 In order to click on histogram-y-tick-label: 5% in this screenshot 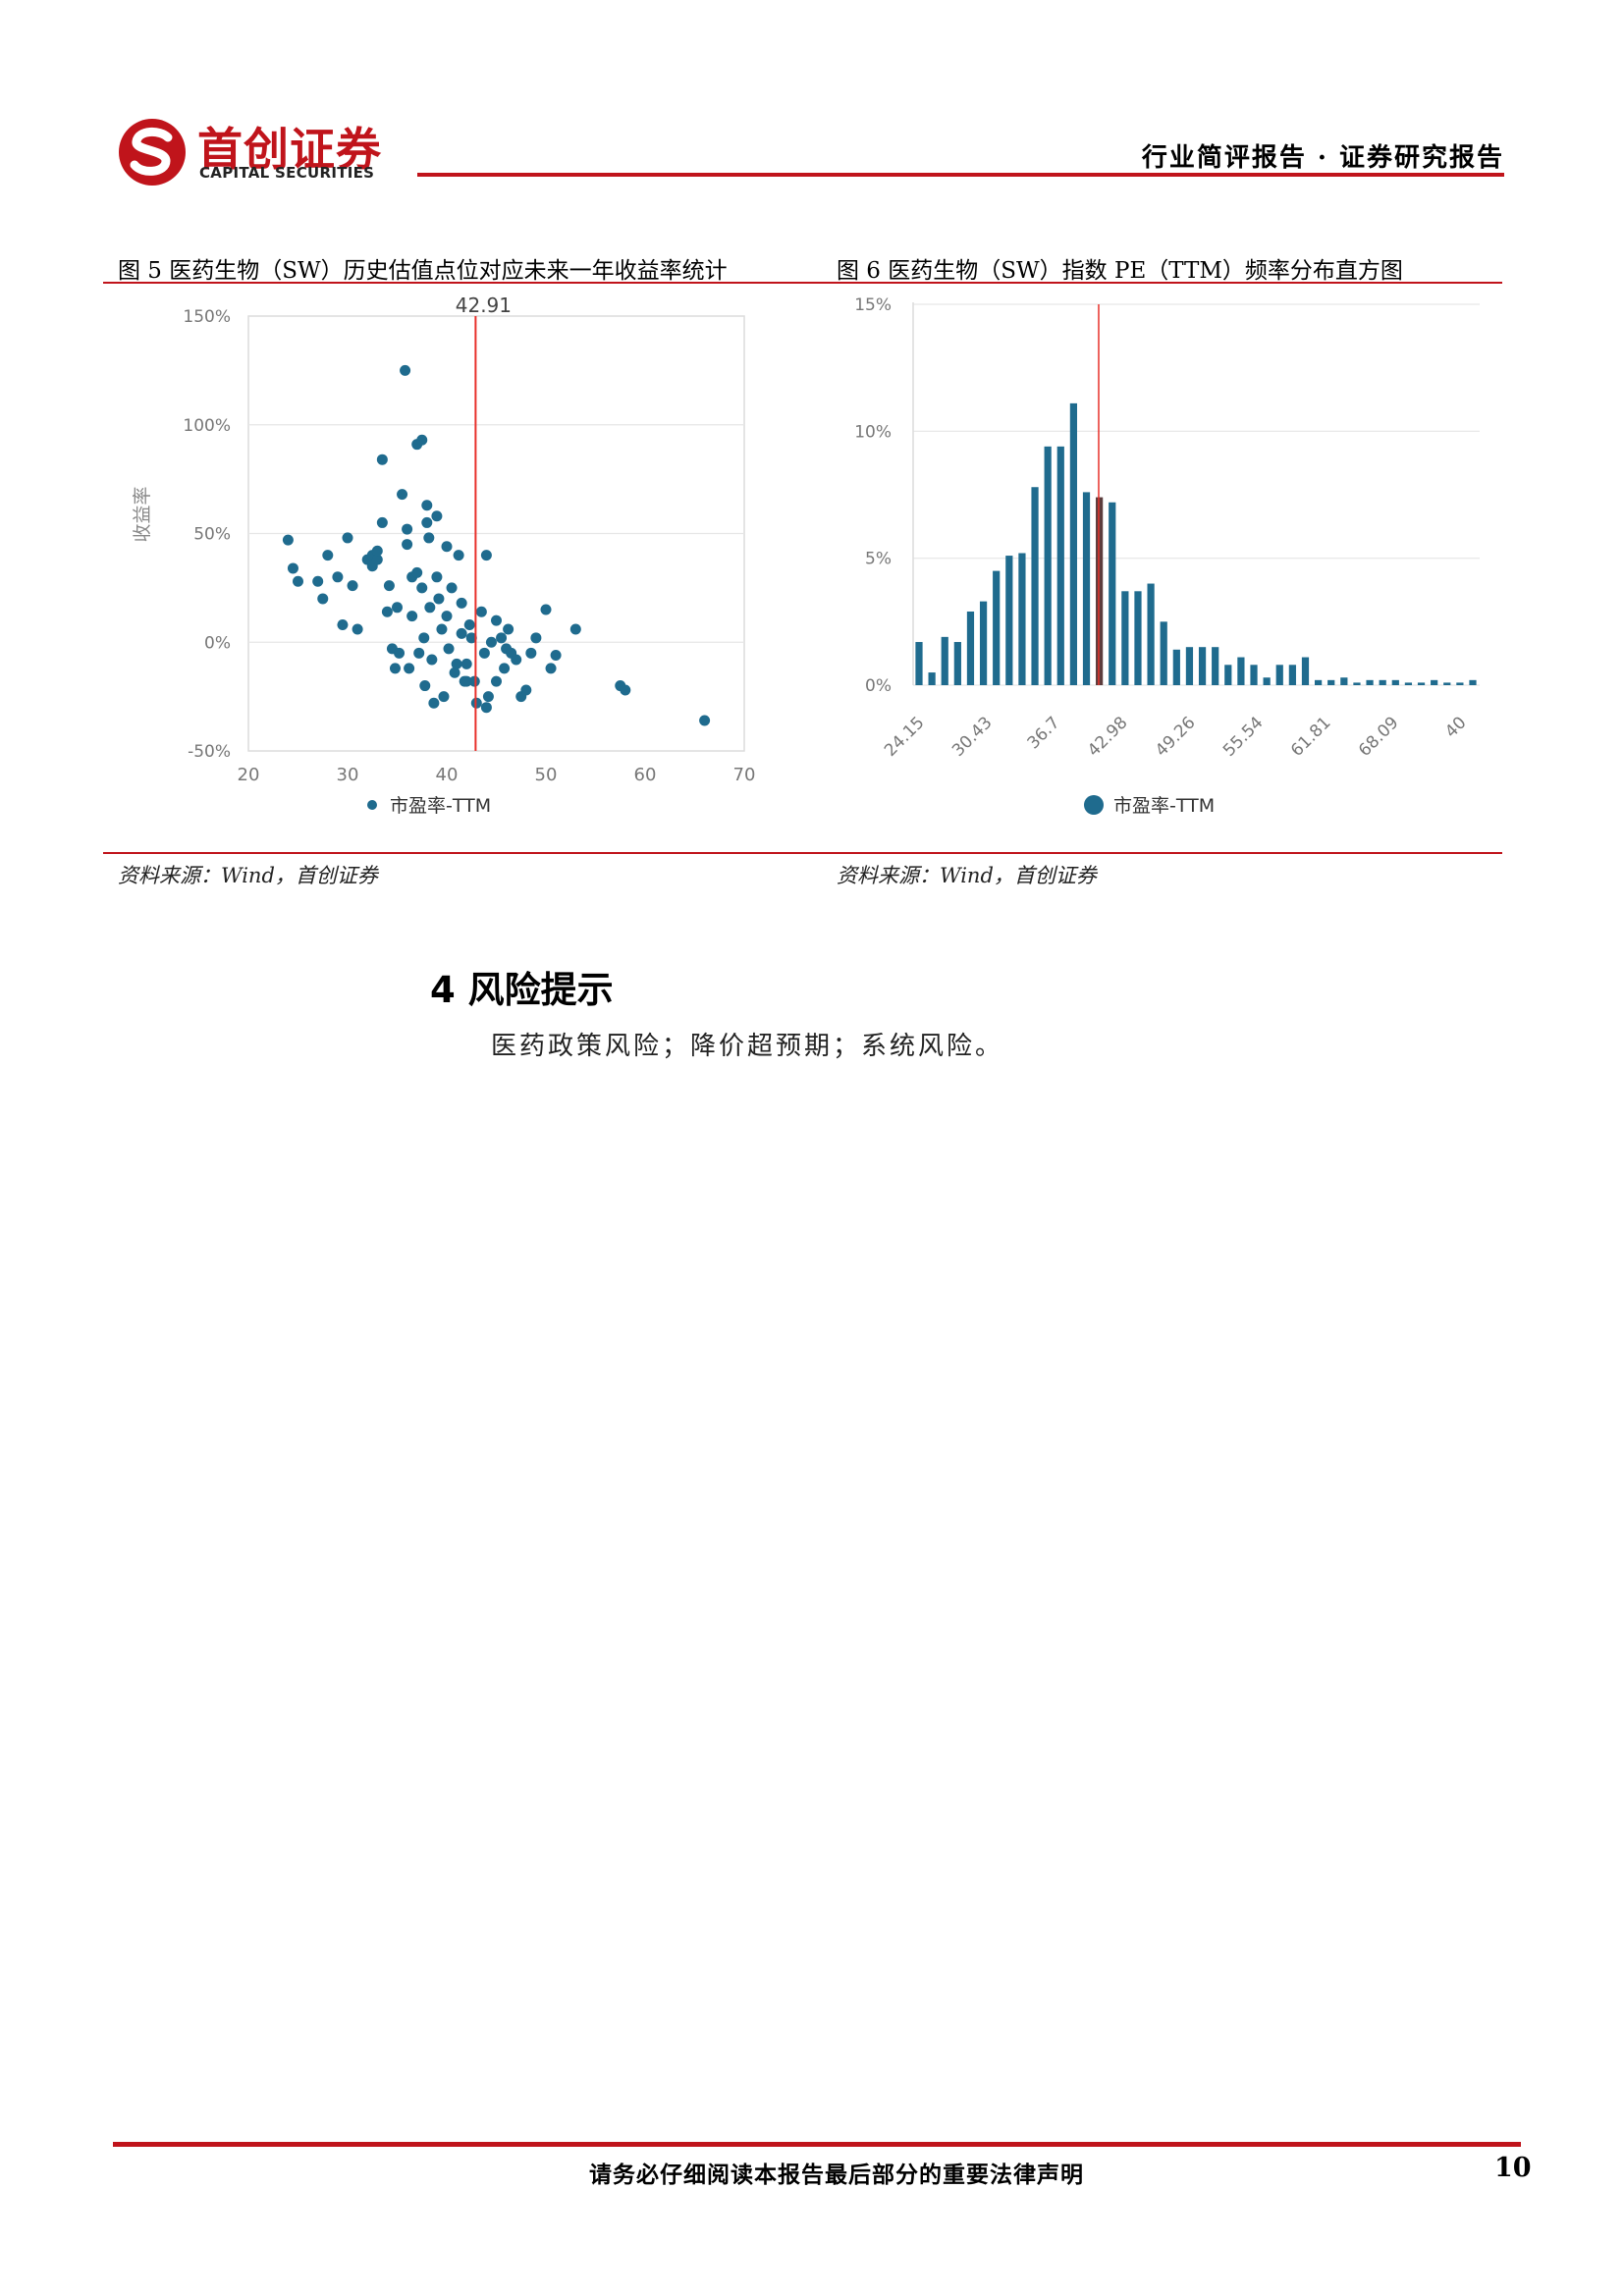, I will do `click(878, 559)`.